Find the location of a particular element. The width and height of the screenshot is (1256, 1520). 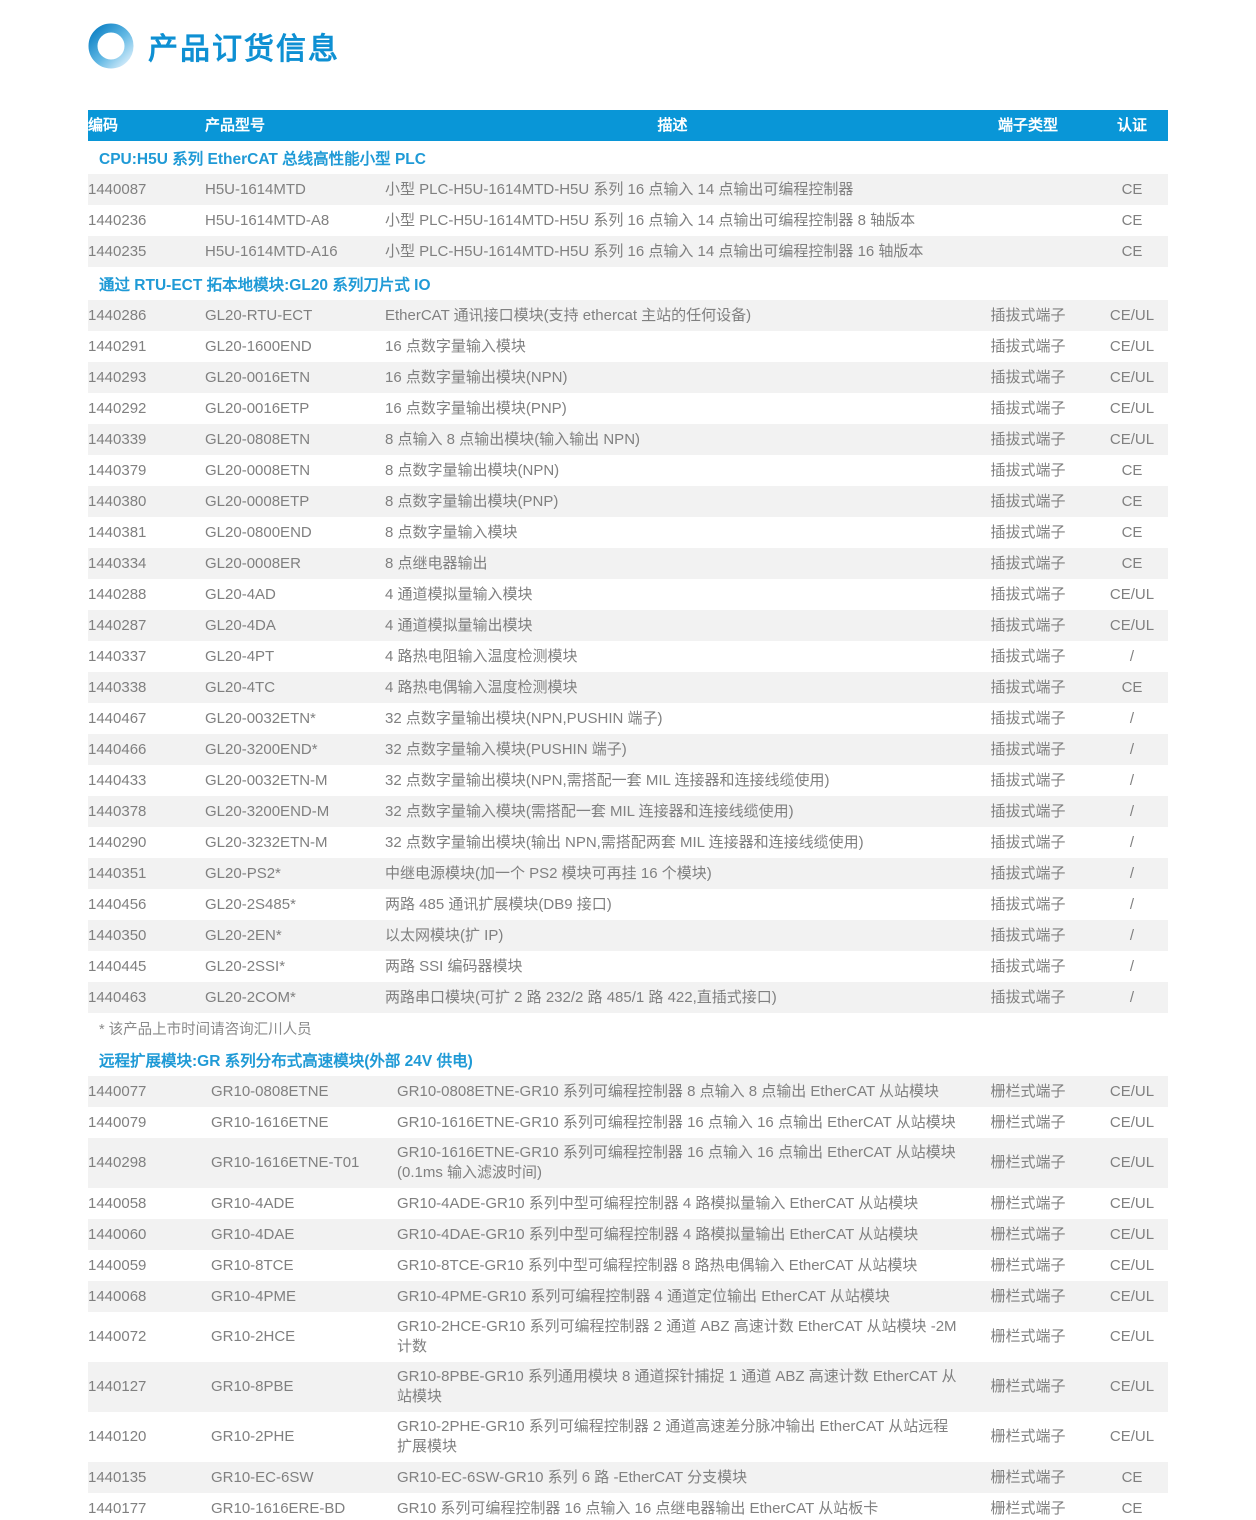

row-model: GR10-8TCE is located at coordinates (252, 1265).